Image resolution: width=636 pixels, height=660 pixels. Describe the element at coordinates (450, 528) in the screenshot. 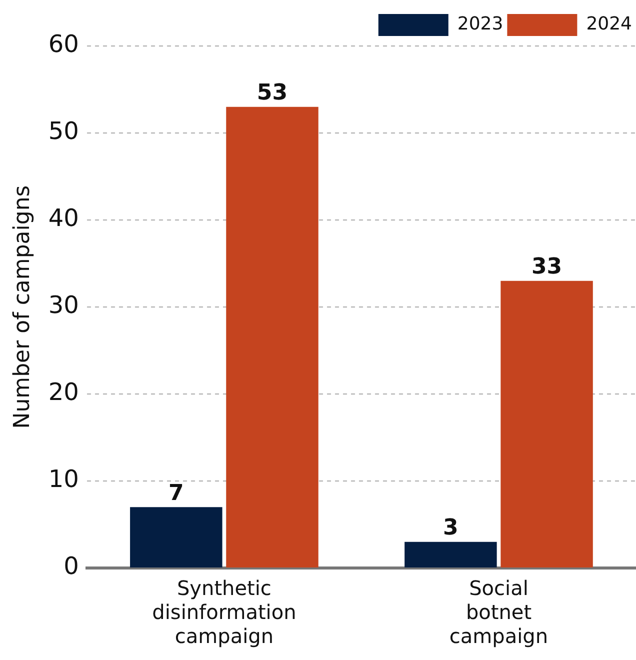

I see `data-label: 3` at that location.